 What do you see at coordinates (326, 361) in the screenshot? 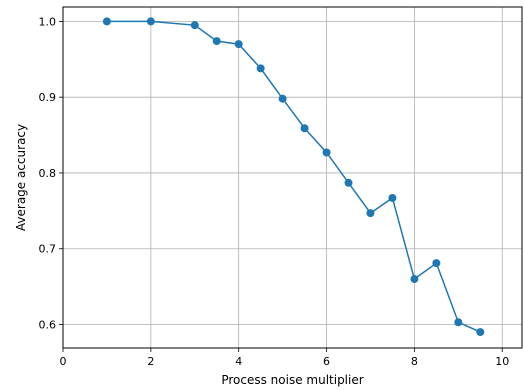
I see `x-tick-label: 6` at bounding box center [326, 361].